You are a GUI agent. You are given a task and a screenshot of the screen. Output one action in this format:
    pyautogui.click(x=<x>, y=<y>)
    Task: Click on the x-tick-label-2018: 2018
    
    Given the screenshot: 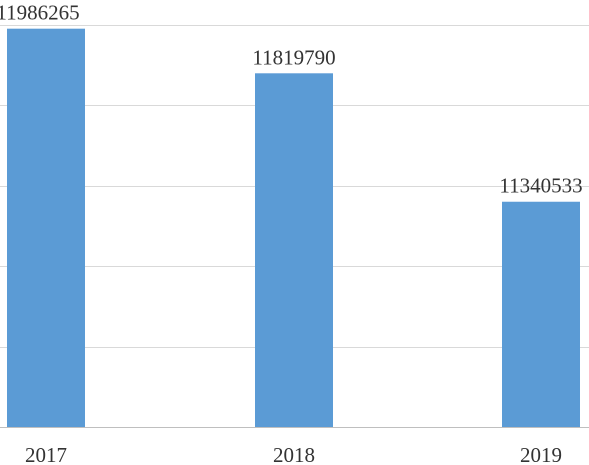 What is the action you would take?
    pyautogui.click(x=294, y=454)
    